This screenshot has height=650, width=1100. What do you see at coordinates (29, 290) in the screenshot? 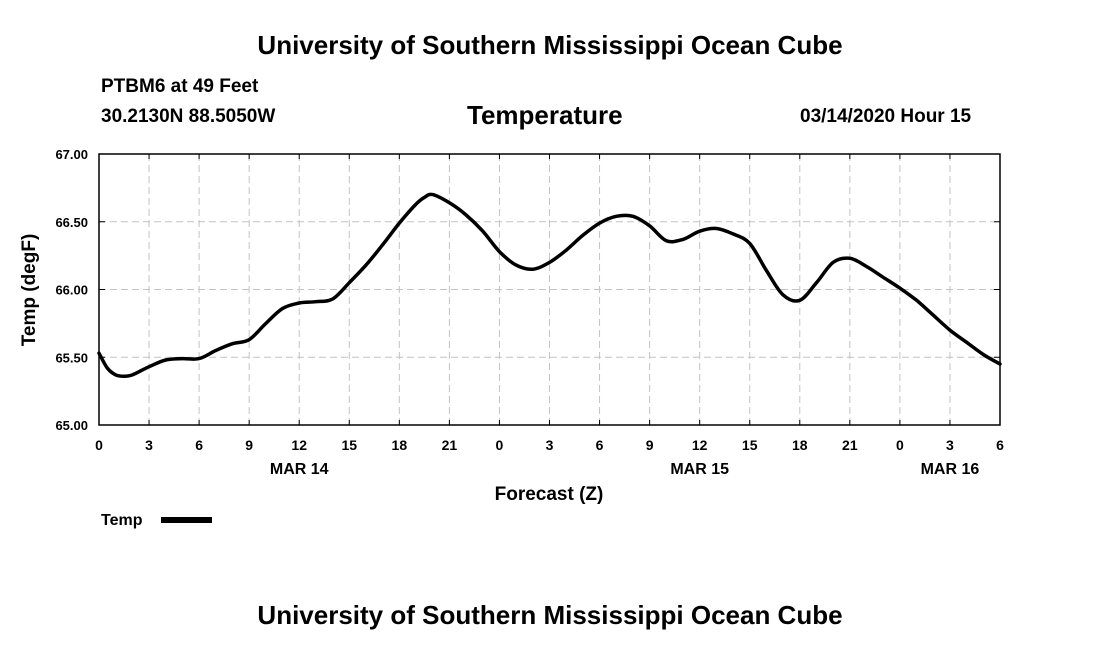
I see `y-axis-label: Temp (degF)` at bounding box center [29, 290].